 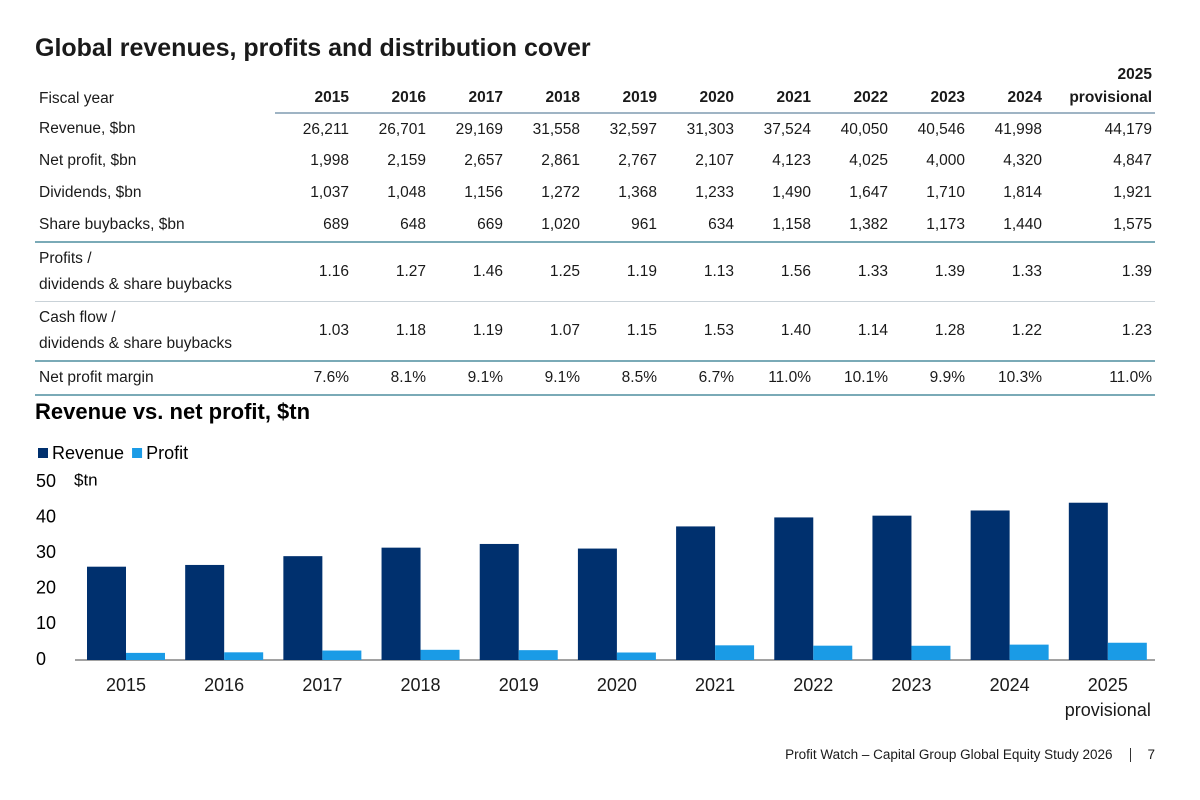 What do you see at coordinates (616, 685) in the screenshot?
I see `x-tick-label: 2020` at bounding box center [616, 685].